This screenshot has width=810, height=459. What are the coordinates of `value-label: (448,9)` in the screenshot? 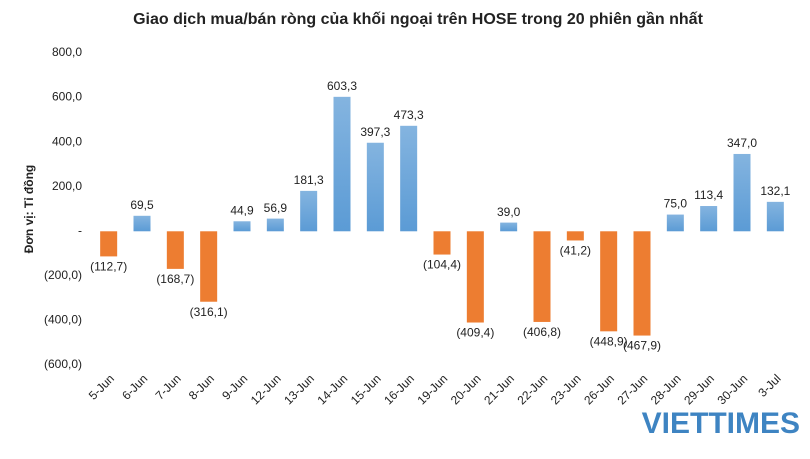 It's located at (609, 341).